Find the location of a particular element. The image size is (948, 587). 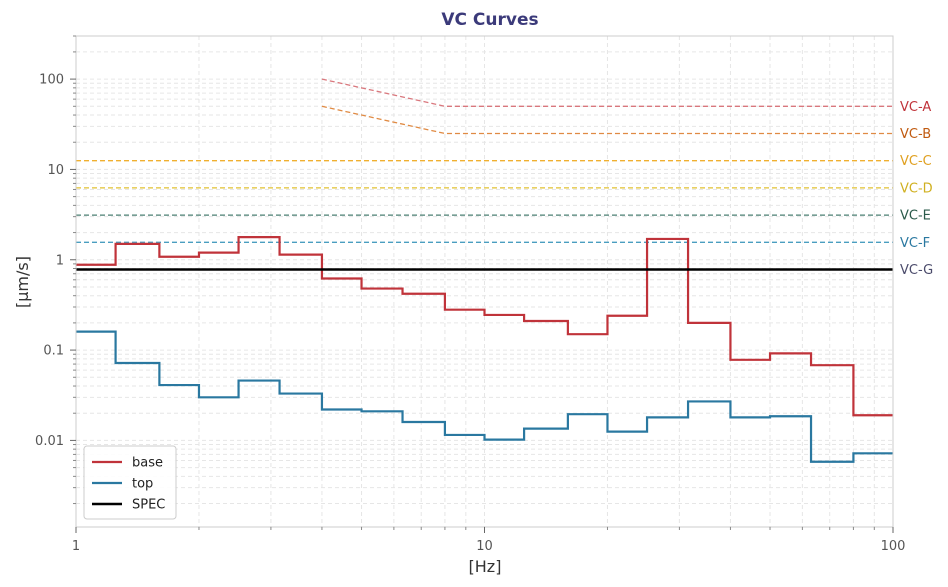

legend: base top SPEC is located at coordinates (130, 482).